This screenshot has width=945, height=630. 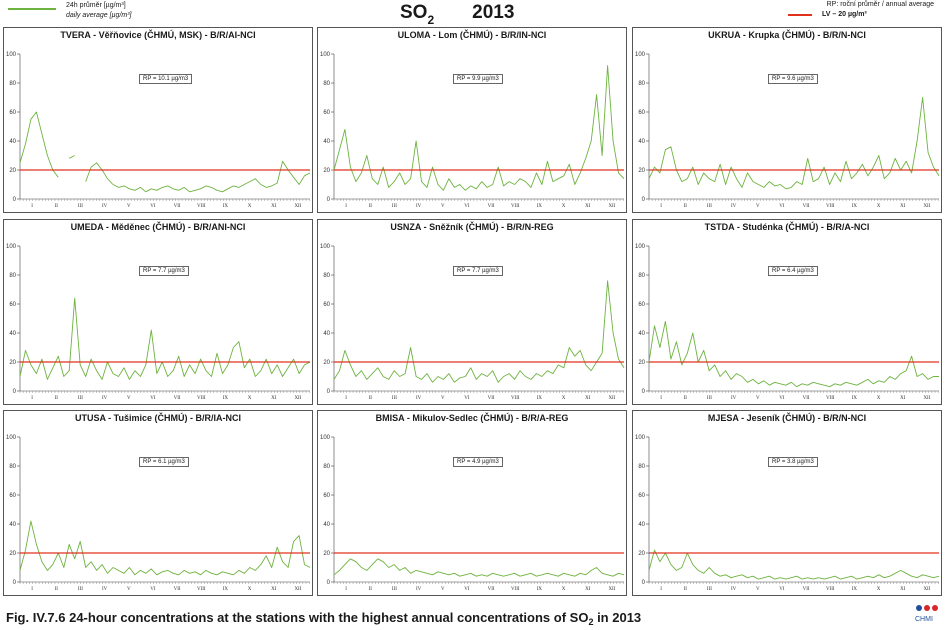 I want to click on chmi-logo: CHMI, so click(x=927, y=616).